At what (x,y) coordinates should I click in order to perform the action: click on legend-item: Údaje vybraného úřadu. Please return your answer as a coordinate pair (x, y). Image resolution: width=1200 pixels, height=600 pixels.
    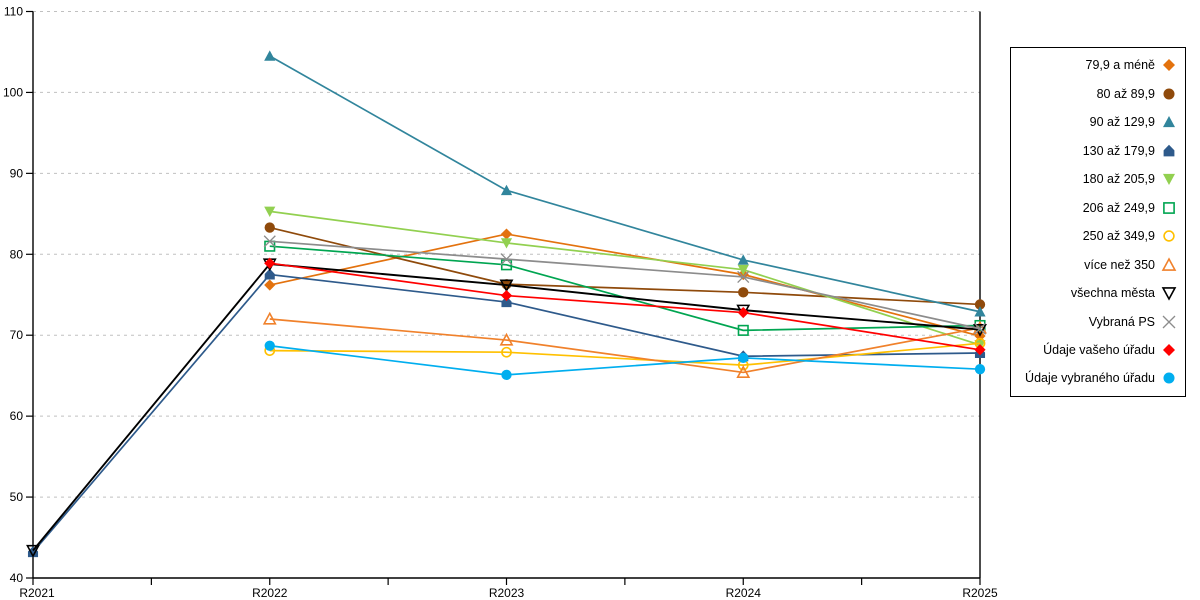
    Looking at the image, I should click on (1096, 378).